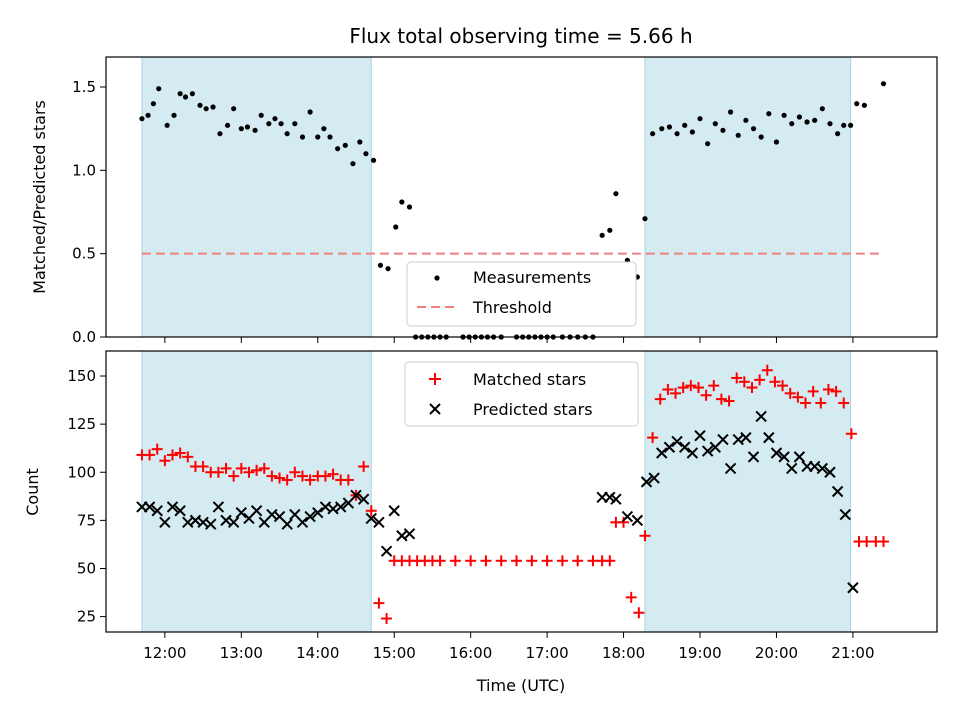  Describe the element at coordinates (164, 653) in the screenshot. I see `xtick-label: 12:00` at that location.